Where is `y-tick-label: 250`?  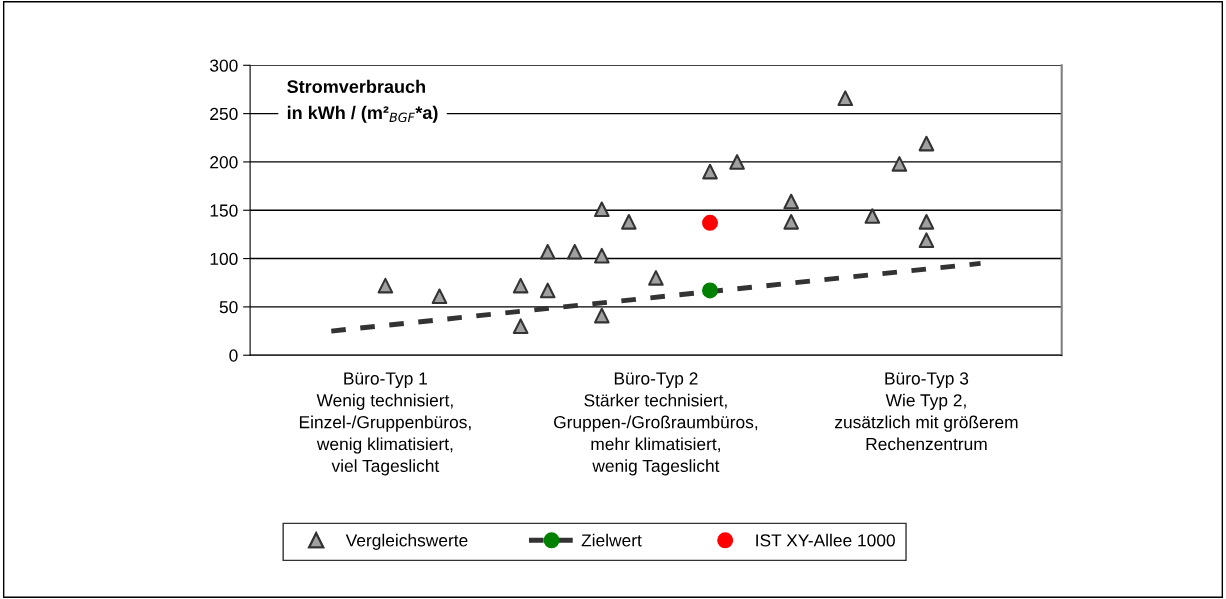 y-tick-label: 250 is located at coordinates (224, 114).